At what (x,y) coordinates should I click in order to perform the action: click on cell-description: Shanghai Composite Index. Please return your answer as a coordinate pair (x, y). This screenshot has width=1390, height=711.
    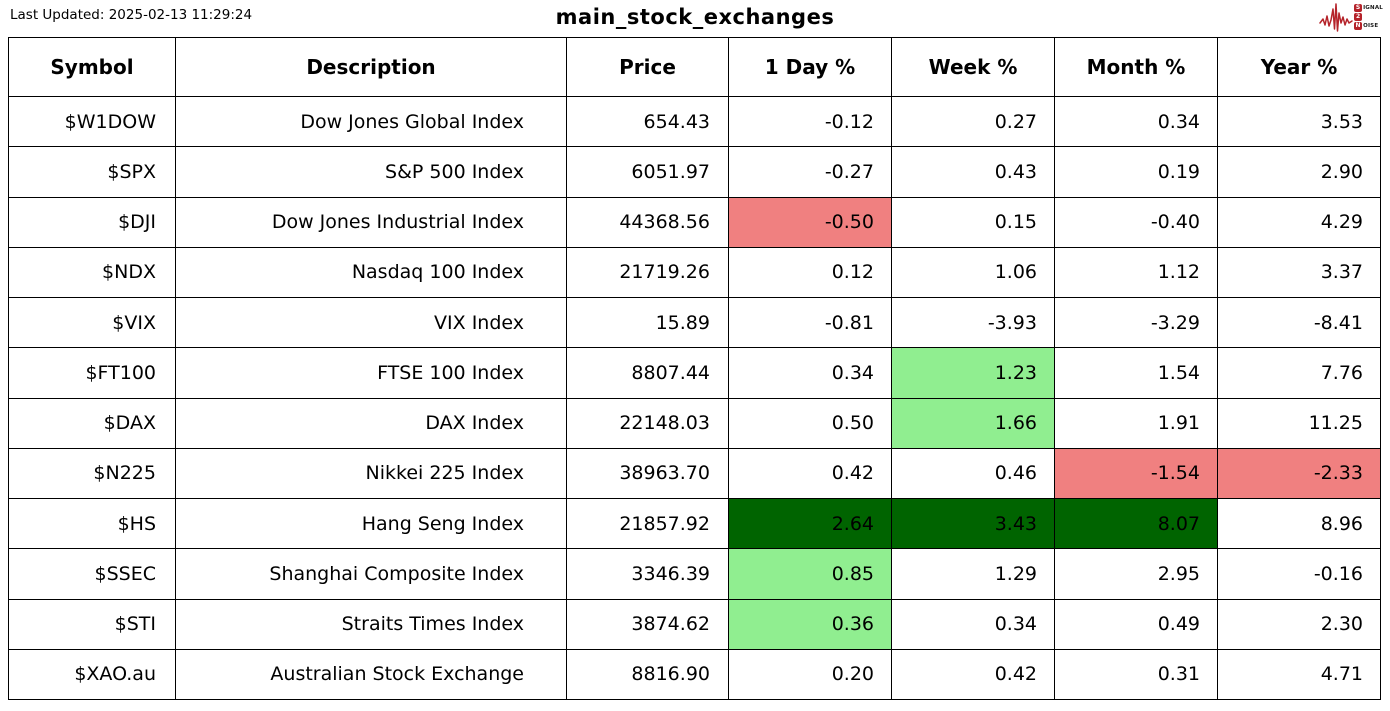
    Looking at the image, I should click on (371, 574).